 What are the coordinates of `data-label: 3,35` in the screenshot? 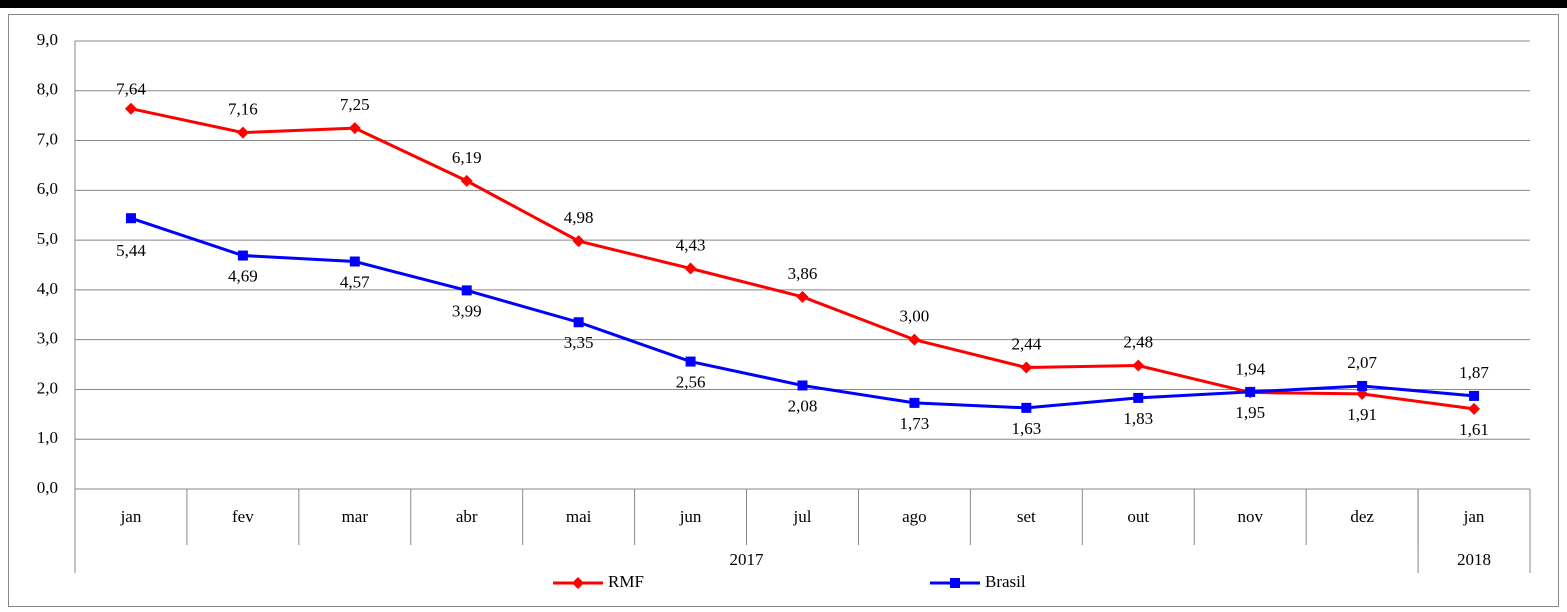 It's located at (579, 342).